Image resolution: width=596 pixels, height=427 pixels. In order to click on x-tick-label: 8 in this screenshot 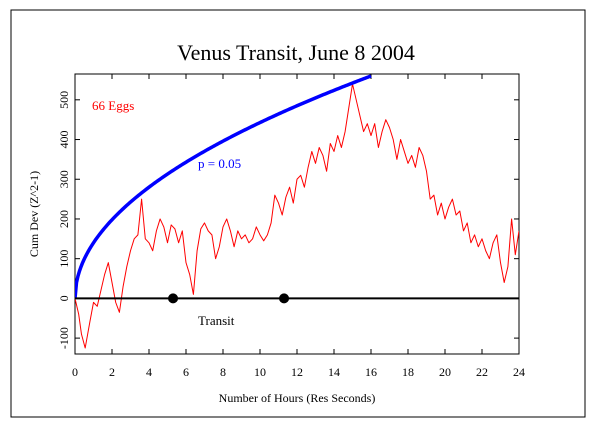, I will do `click(223, 372)`.